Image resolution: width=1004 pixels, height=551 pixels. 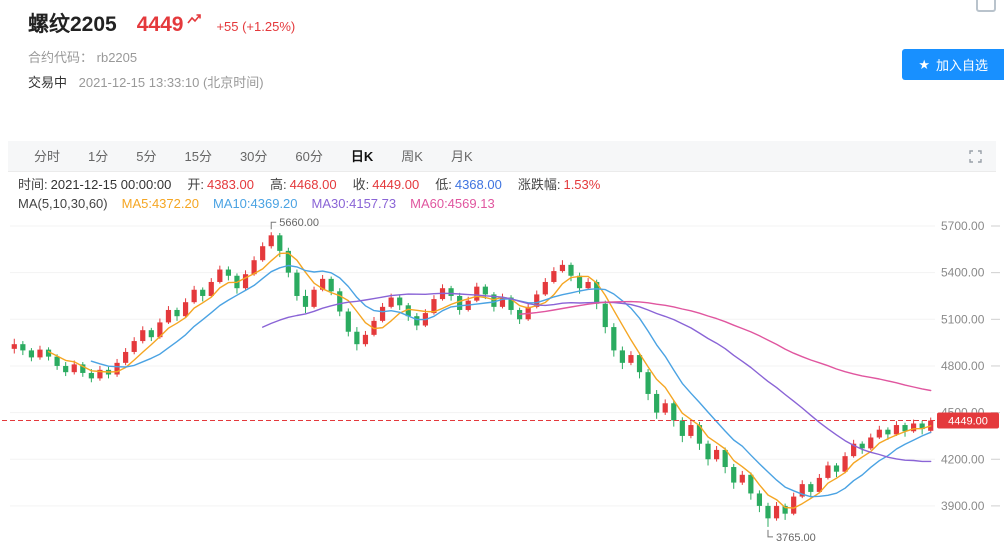 I want to click on period-tab-8: 周K, so click(x=412, y=156).